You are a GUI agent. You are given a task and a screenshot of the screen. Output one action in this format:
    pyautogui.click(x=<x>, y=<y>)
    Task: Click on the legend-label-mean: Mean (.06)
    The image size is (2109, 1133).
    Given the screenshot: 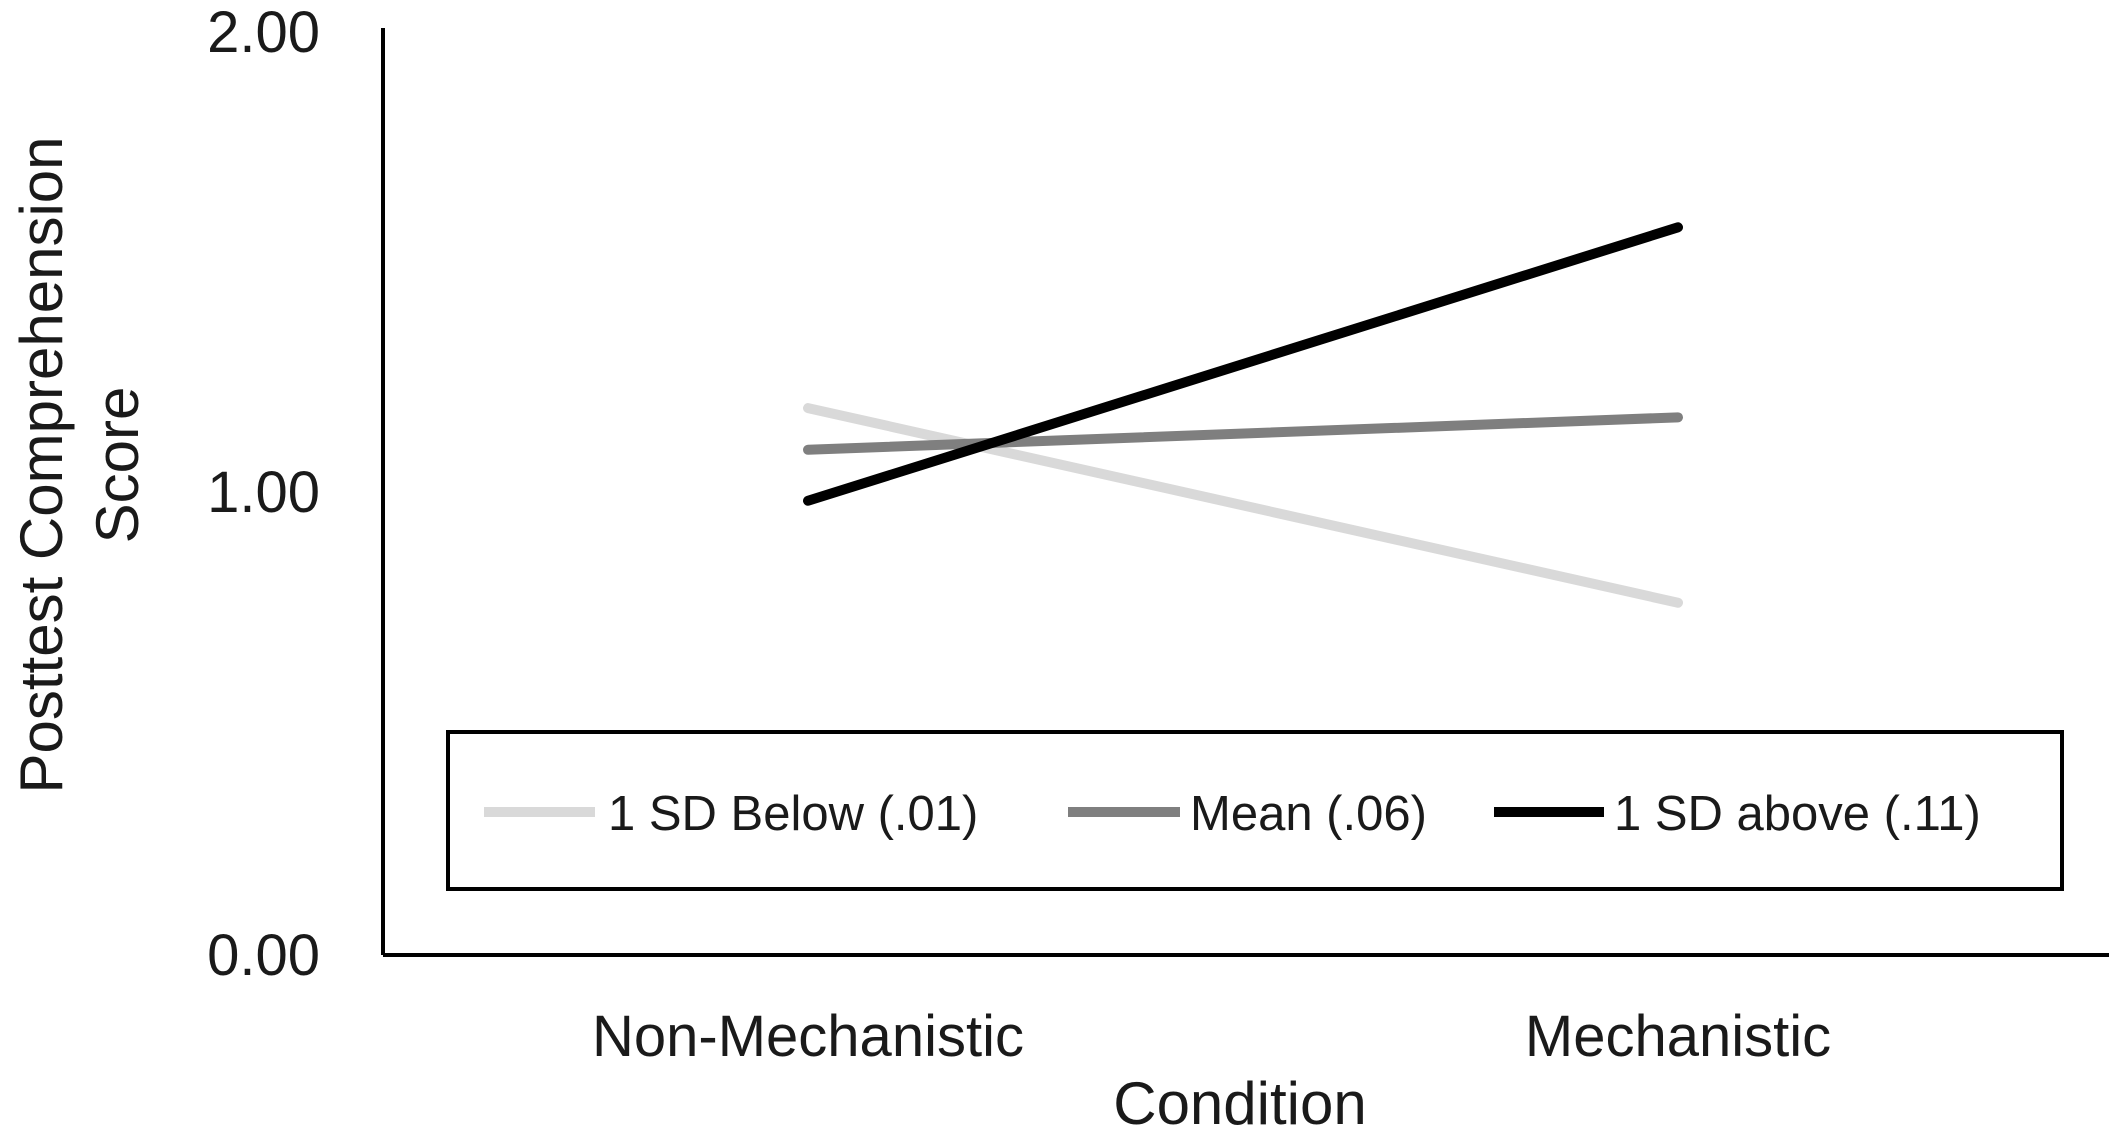 What is the action you would take?
    pyautogui.click(x=1308, y=814)
    